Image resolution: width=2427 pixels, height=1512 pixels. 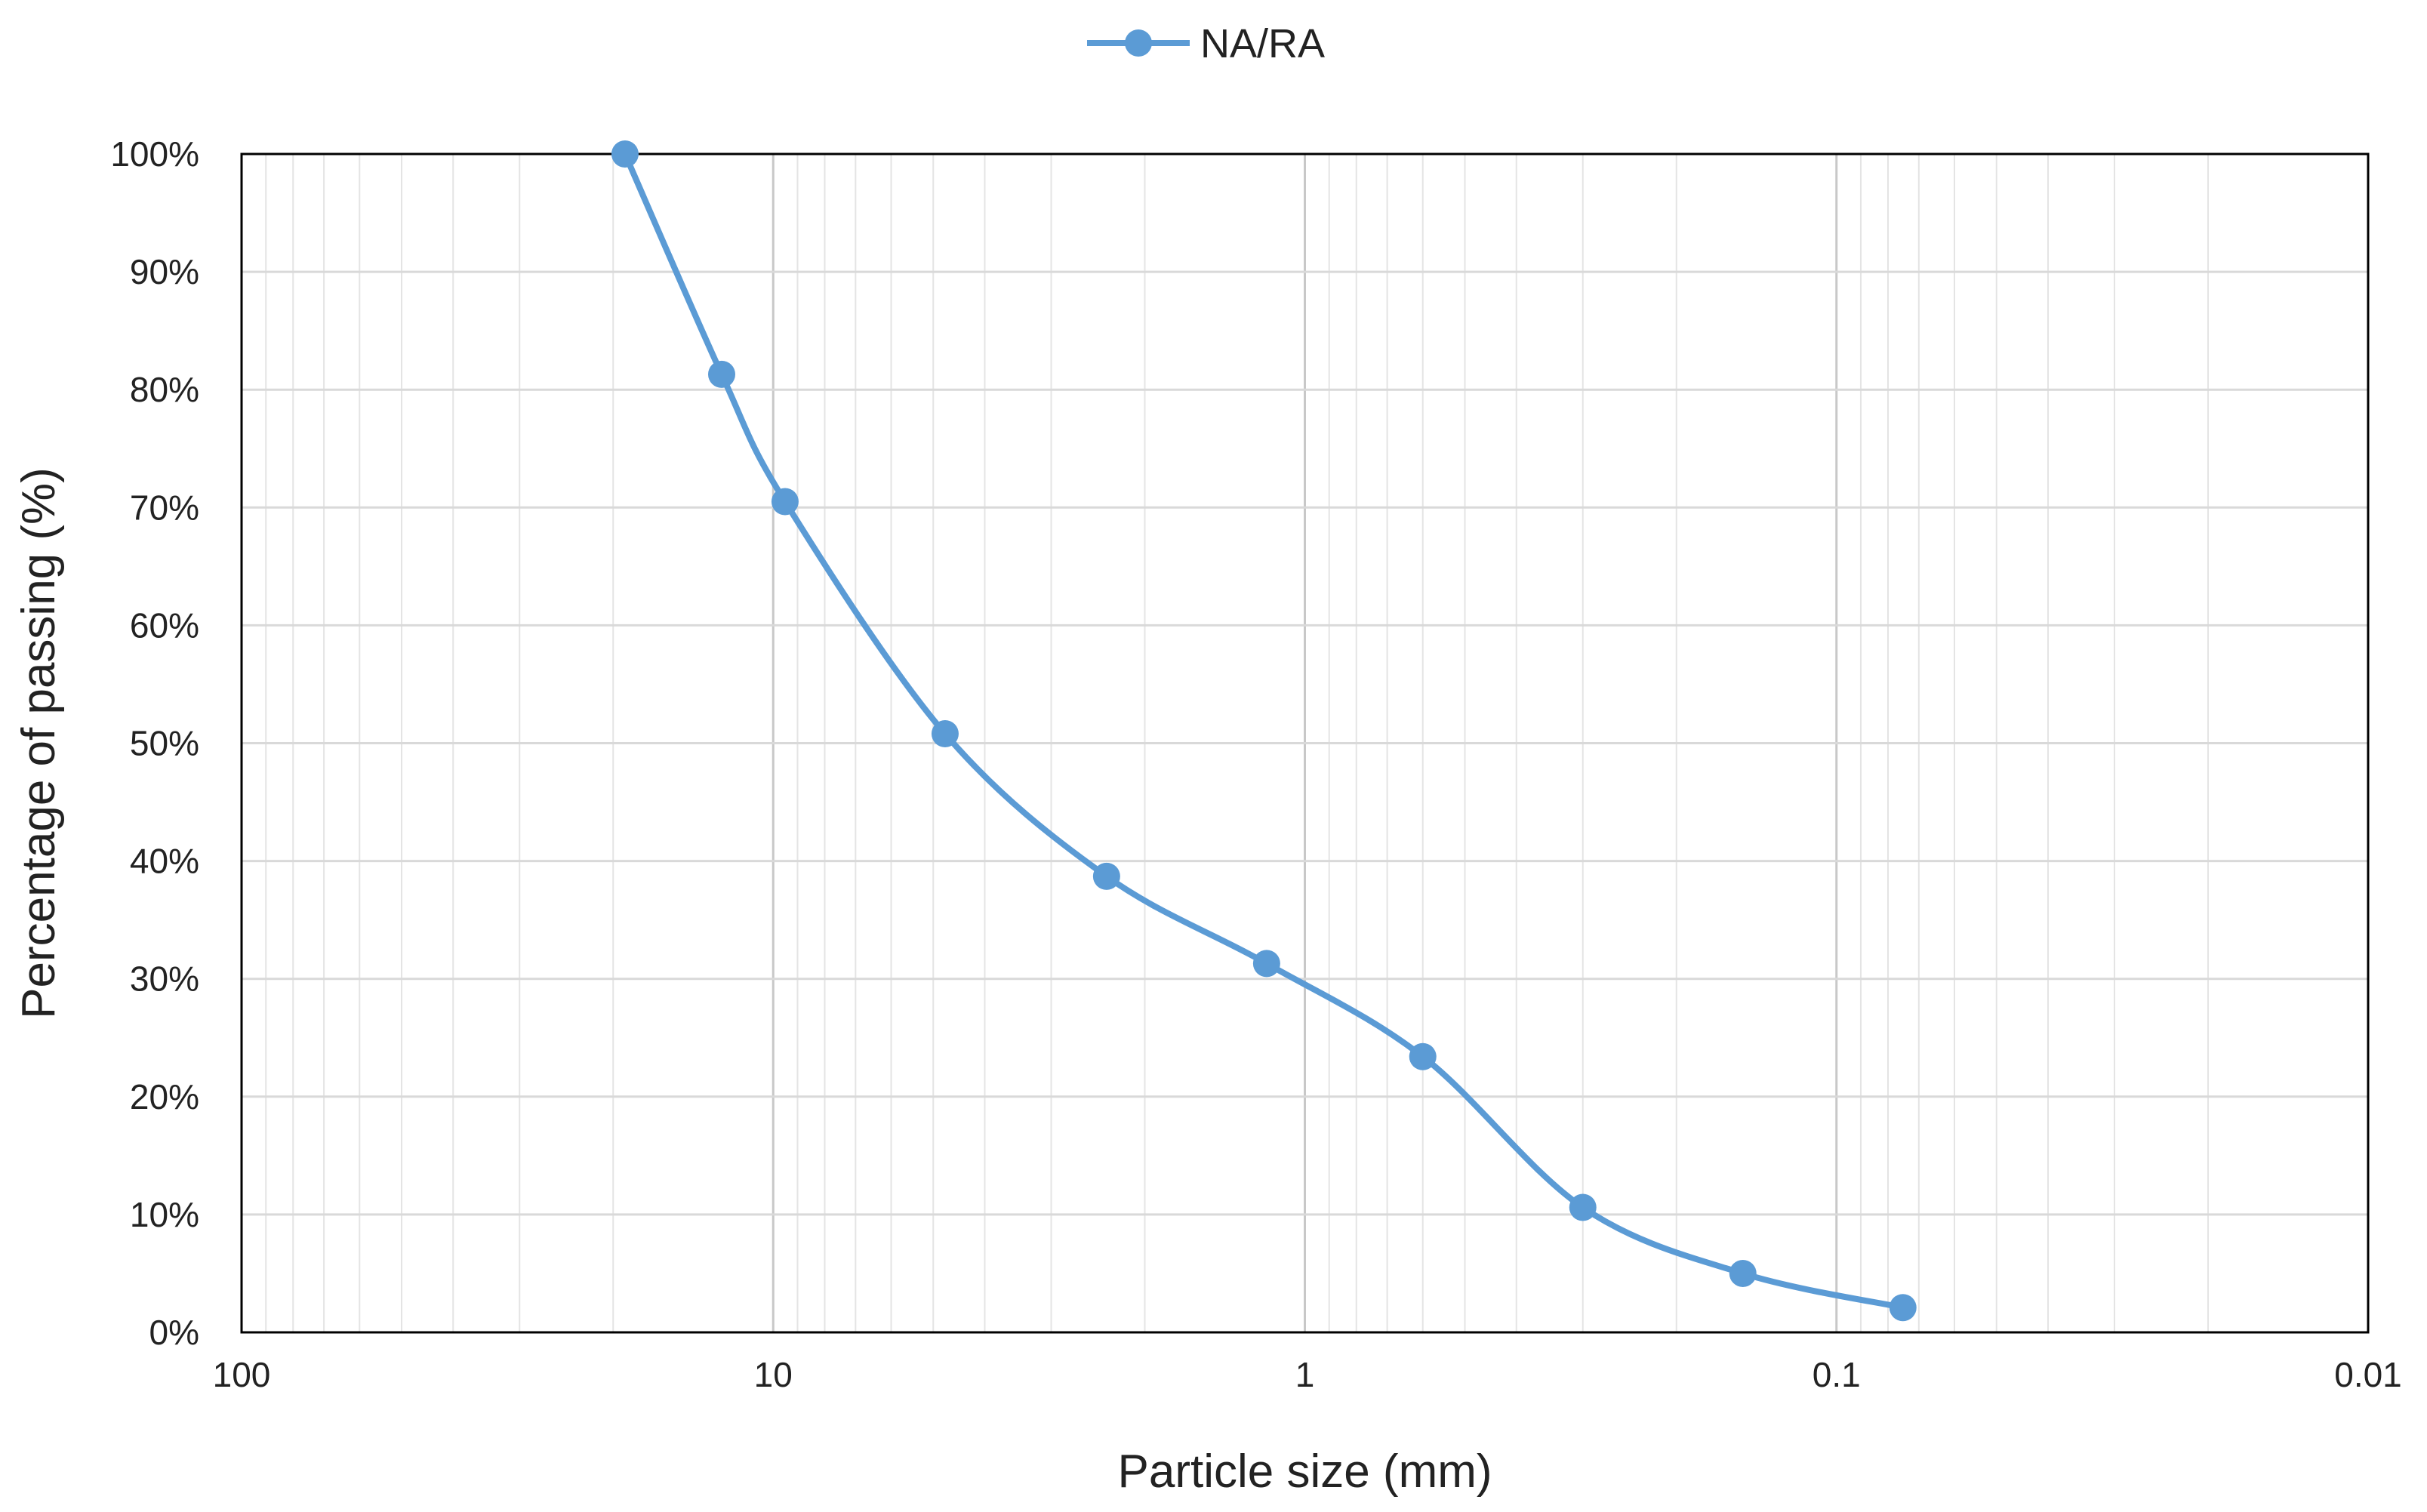 I want to click on y-tick-label: 100%, so click(x=154, y=154).